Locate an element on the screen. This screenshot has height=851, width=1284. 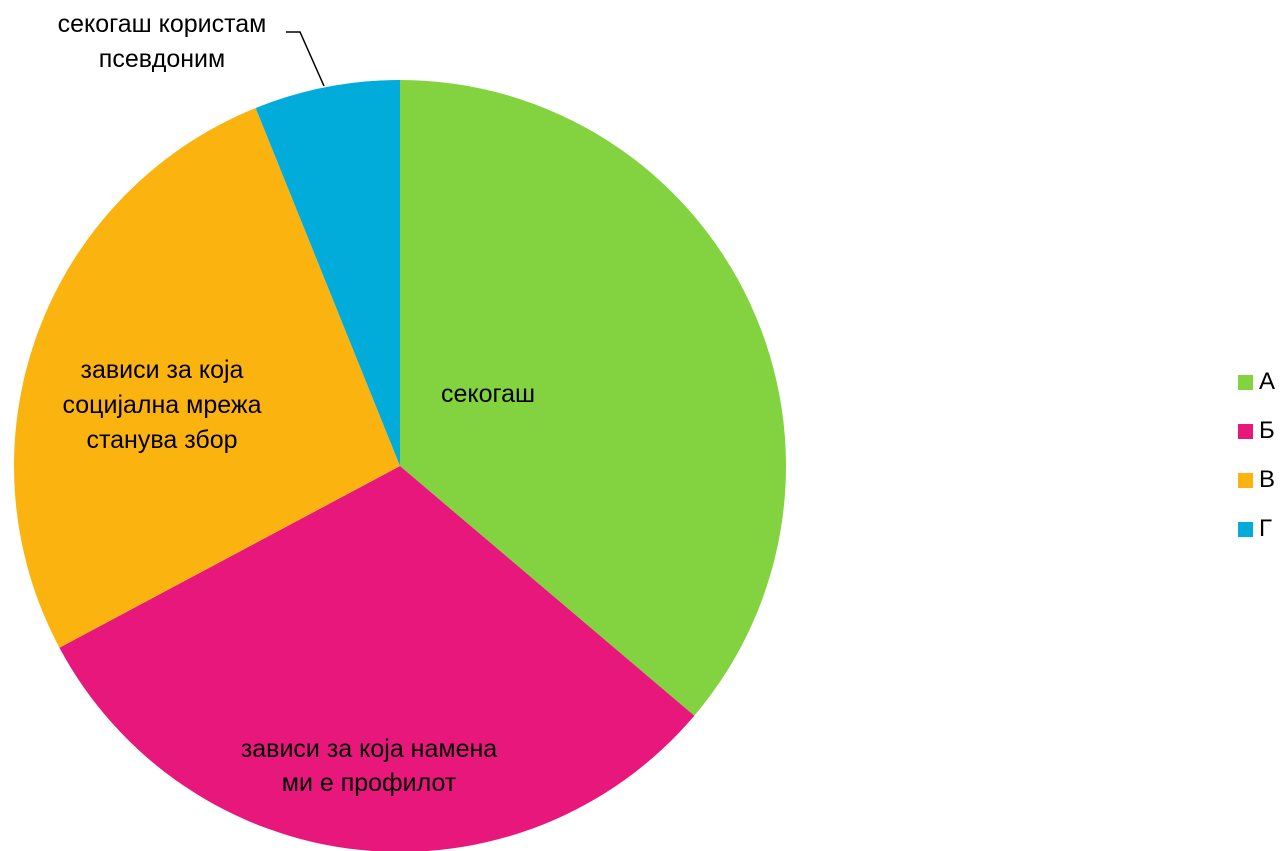
legend-label-4: Г is located at coordinates (1265, 528).